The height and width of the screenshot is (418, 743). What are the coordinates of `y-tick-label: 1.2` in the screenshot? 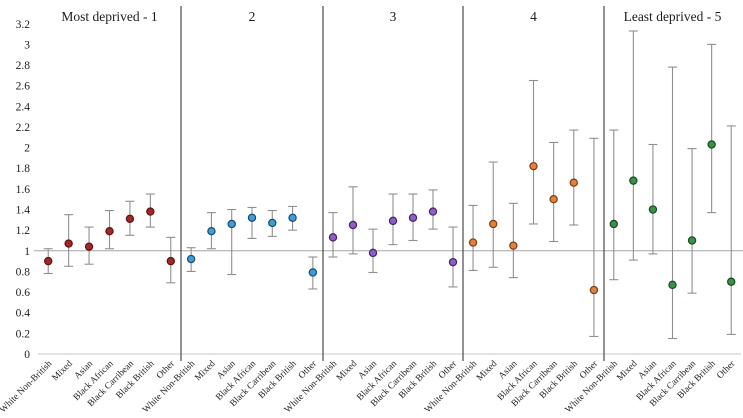 It's located at (23, 231).